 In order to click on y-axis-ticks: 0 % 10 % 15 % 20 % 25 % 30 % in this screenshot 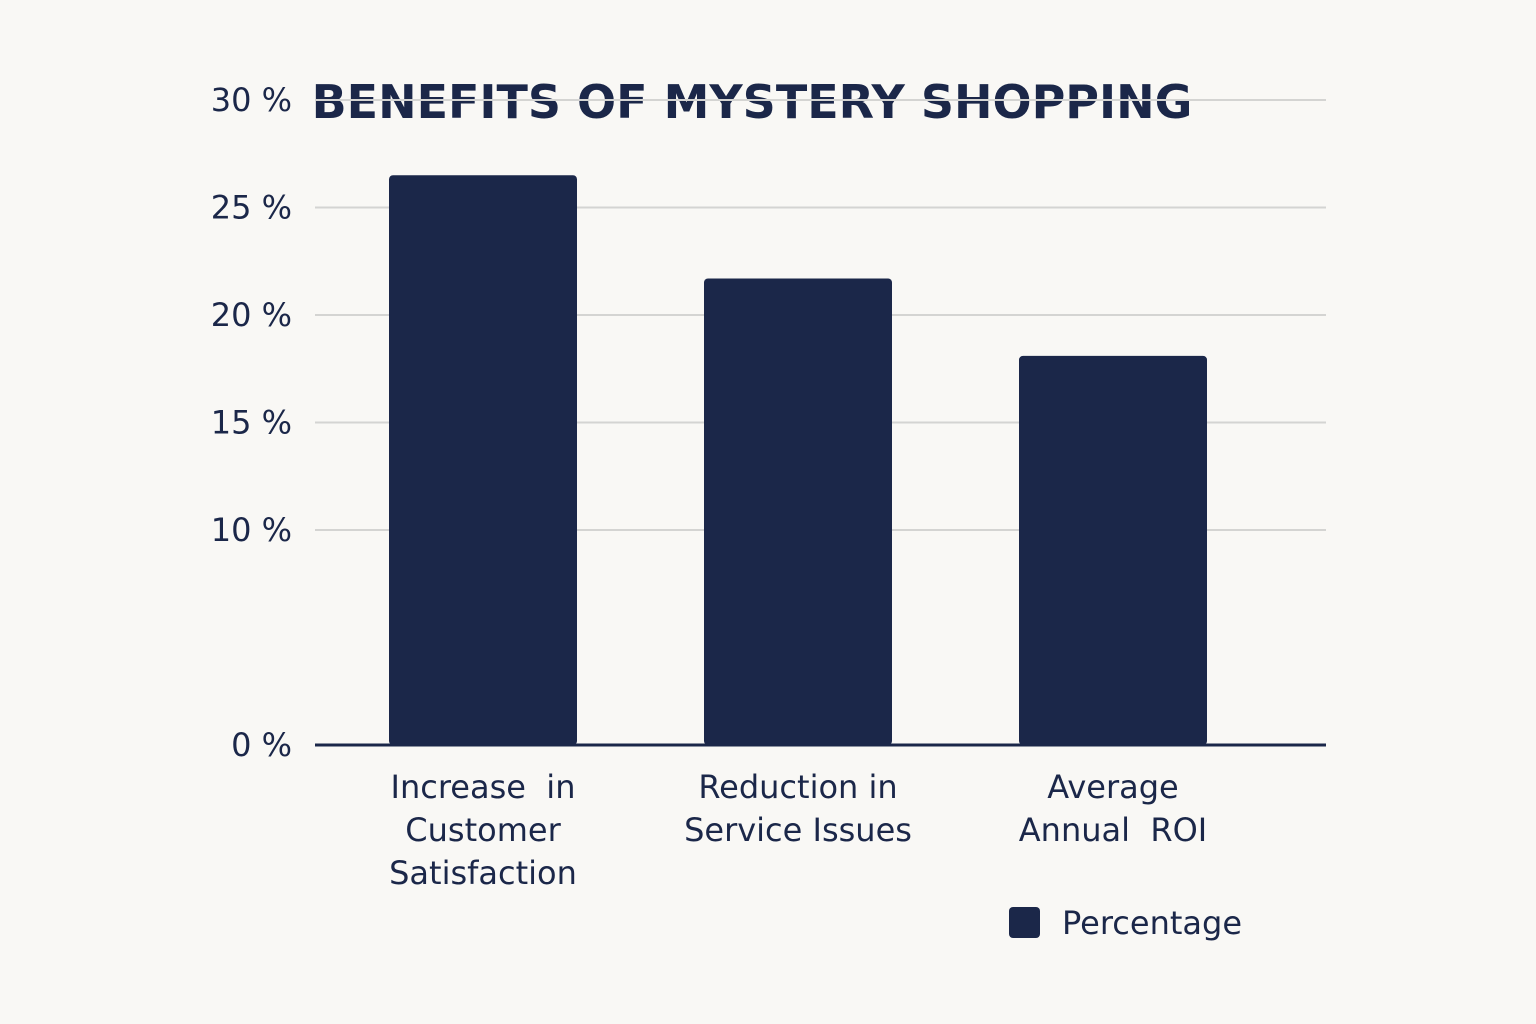, I will do `click(251, 422)`.